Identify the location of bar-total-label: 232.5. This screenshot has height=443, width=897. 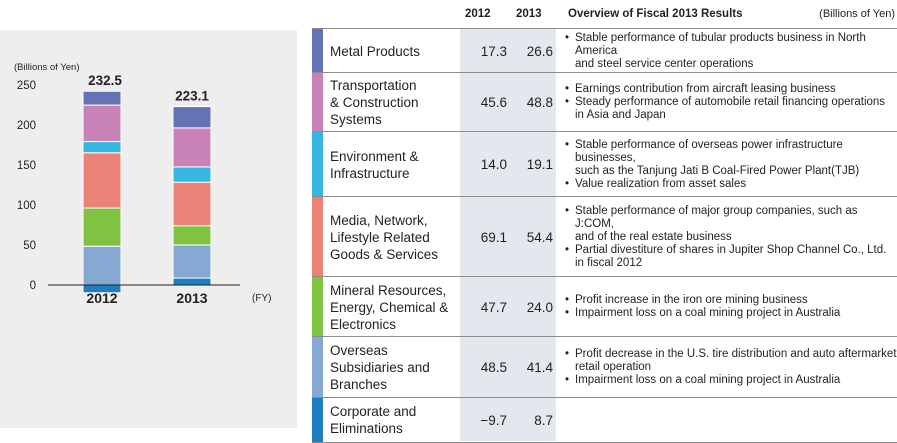
(105, 80).